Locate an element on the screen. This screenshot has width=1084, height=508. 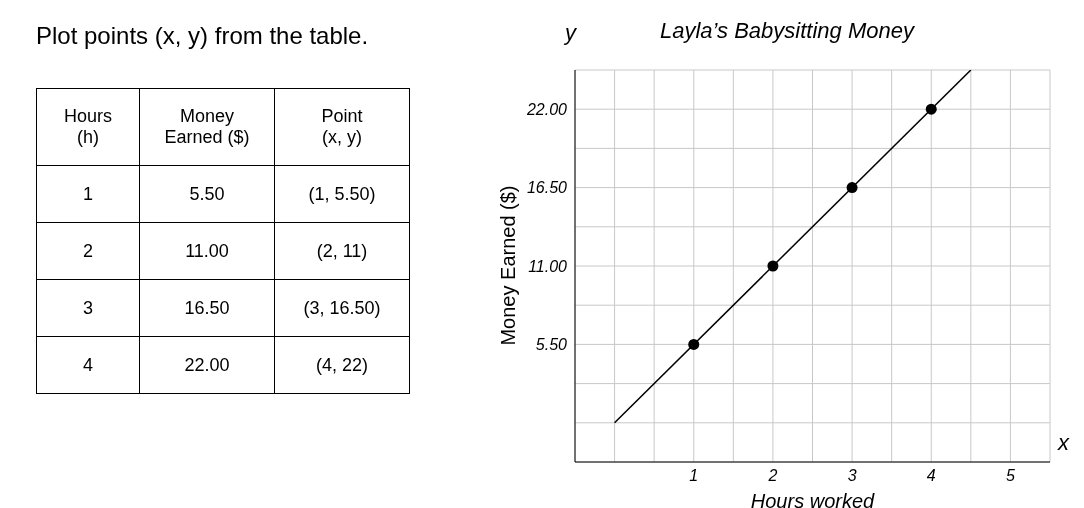
x-tick-label: 4 is located at coordinates (931, 476).